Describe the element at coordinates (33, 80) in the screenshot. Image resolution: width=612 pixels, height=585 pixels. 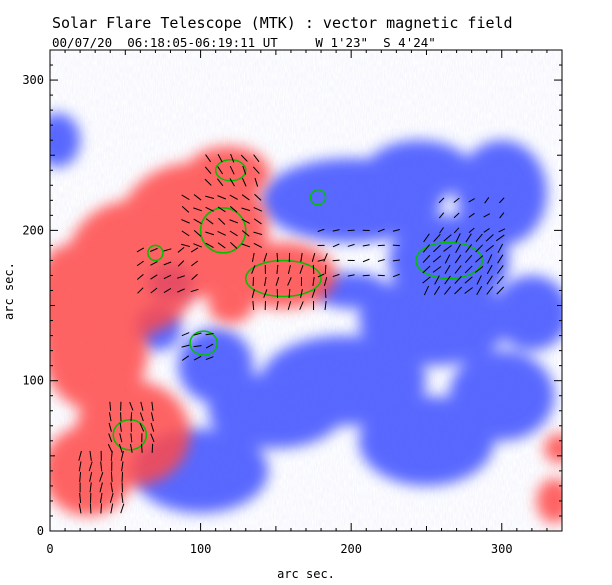
I see `y-tick-label: 300` at that location.